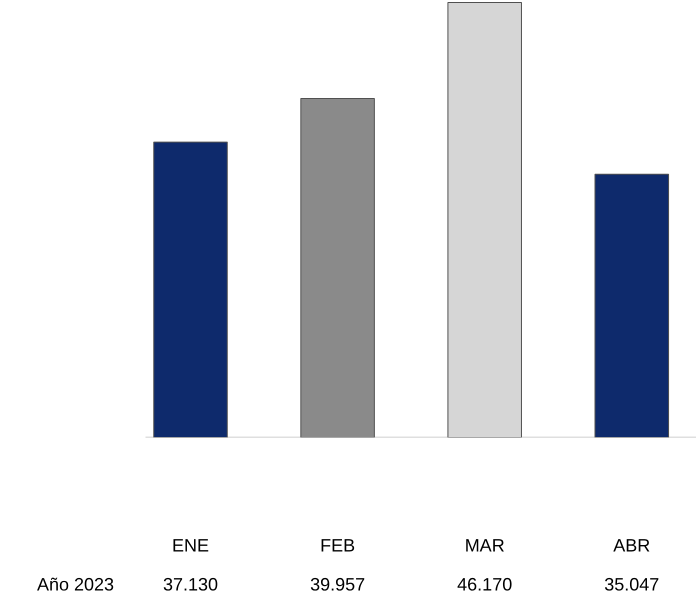 Image resolution: width=696 pixels, height=597 pixels. I want to click on data-label: 35.047, so click(632, 584).